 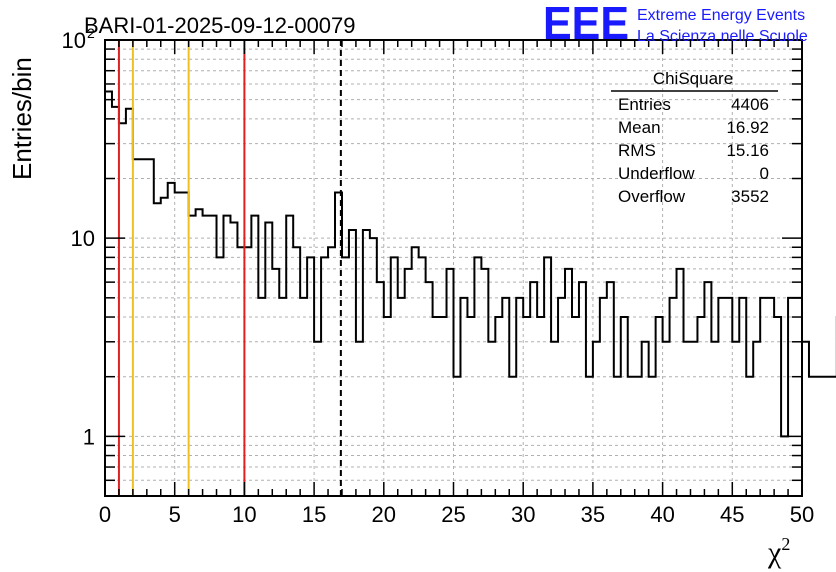 I want to click on stats-mean-label: Mean, so click(x=639, y=127).